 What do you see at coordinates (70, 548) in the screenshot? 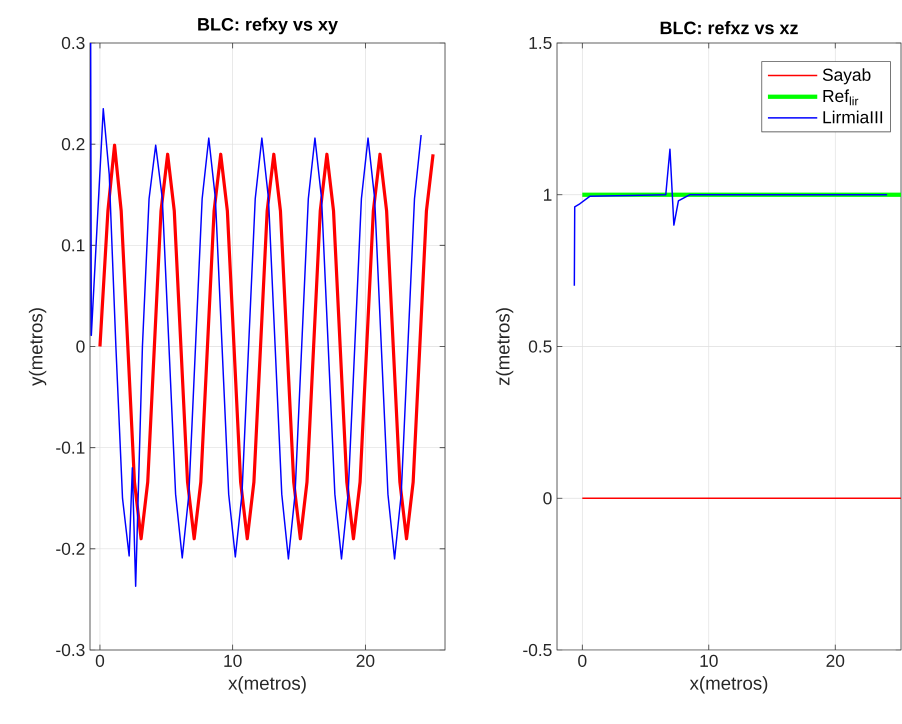
I see `y-tick-label: -0.2` at bounding box center [70, 548].